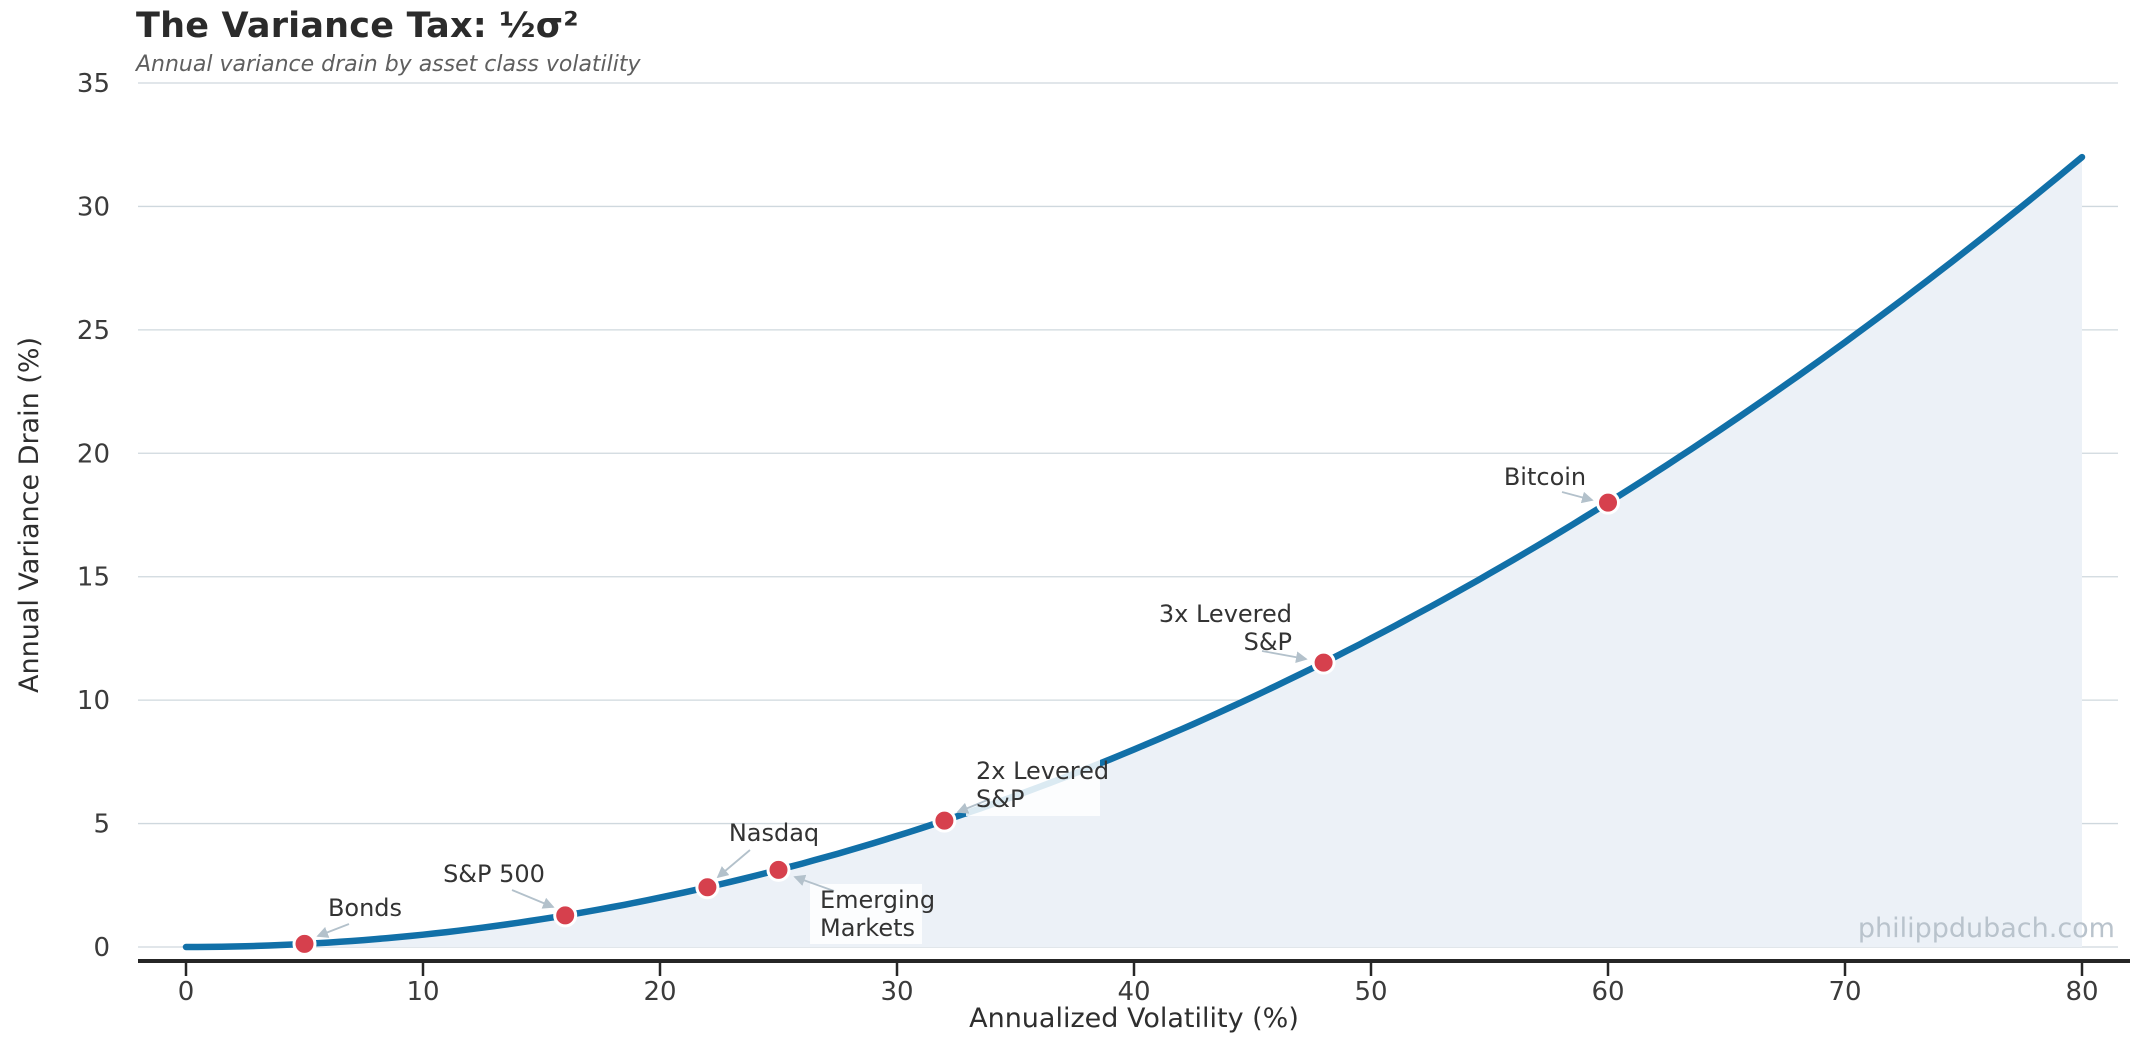 The image size is (2144, 1050). Describe the element at coordinates (1323, 662) in the screenshot. I see `data-point-3x-levered-s-p` at that location.